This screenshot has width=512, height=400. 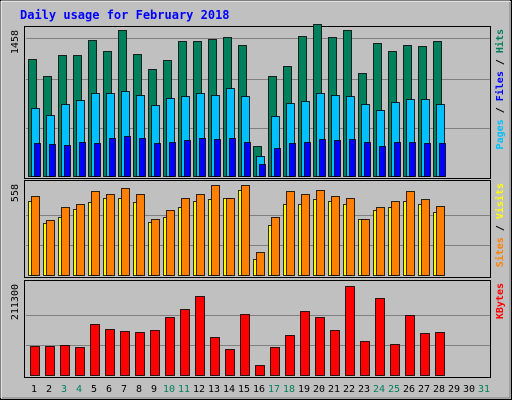 What do you see at coordinates (469, 389) in the screenshot?
I see `day-label-30: 30` at bounding box center [469, 389].